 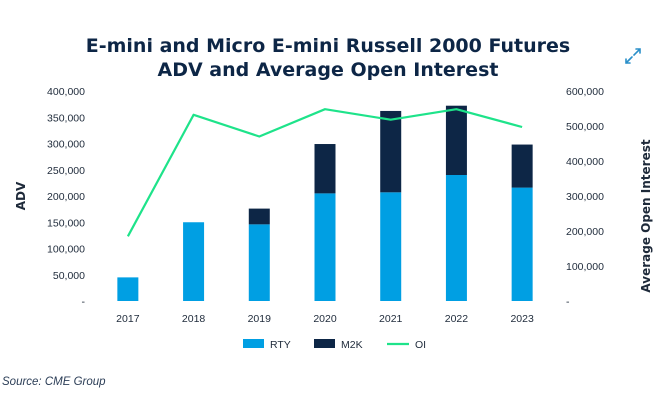 What do you see at coordinates (69, 276) in the screenshot?
I see `y-tick-label: 50,000` at bounding box center [69, 276].